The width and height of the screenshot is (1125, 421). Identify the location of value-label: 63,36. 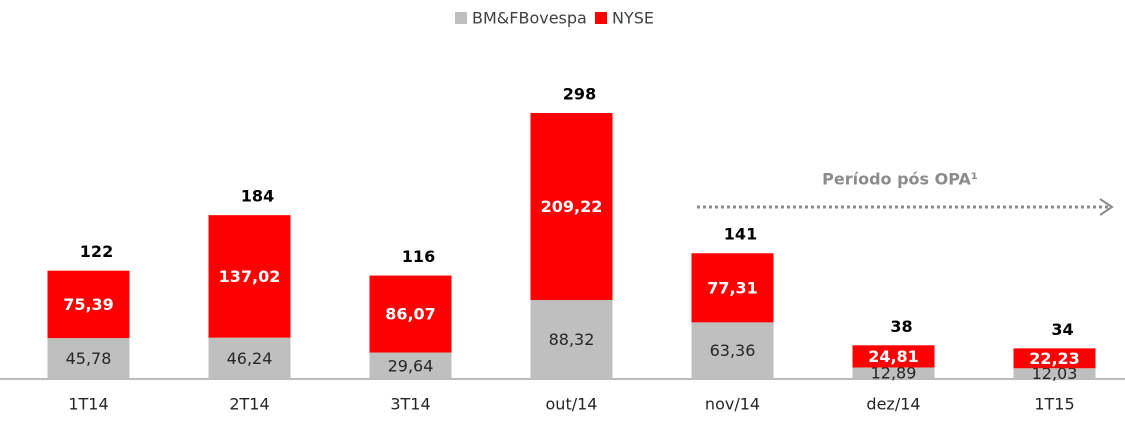
(733, 350).